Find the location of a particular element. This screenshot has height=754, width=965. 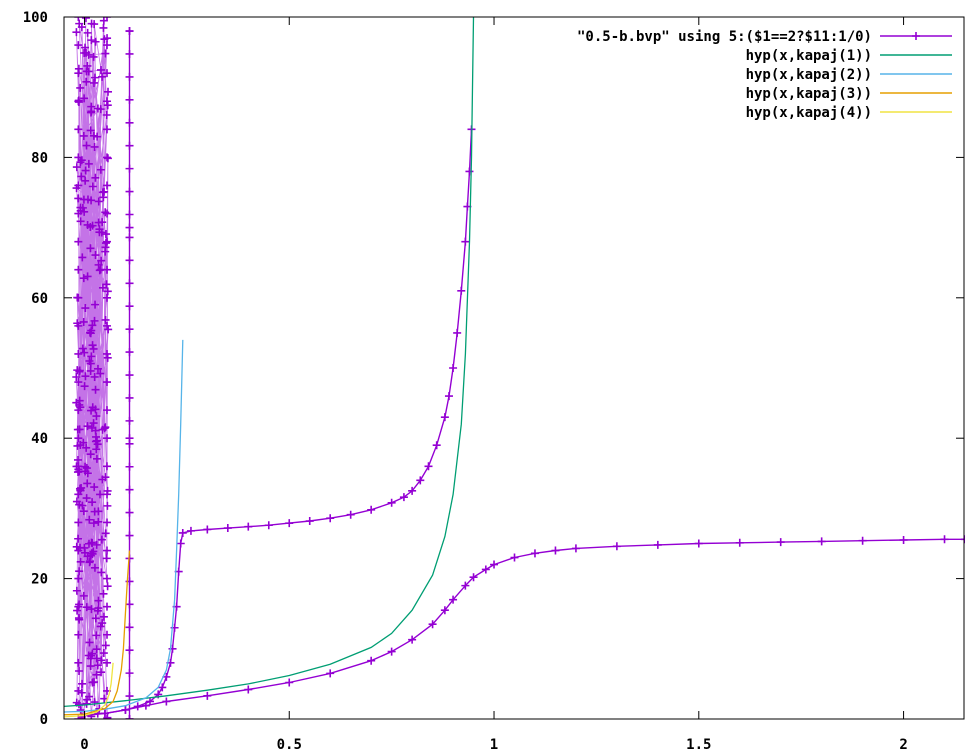

y-tick-label: 40 is located at coordinates (39, 439).